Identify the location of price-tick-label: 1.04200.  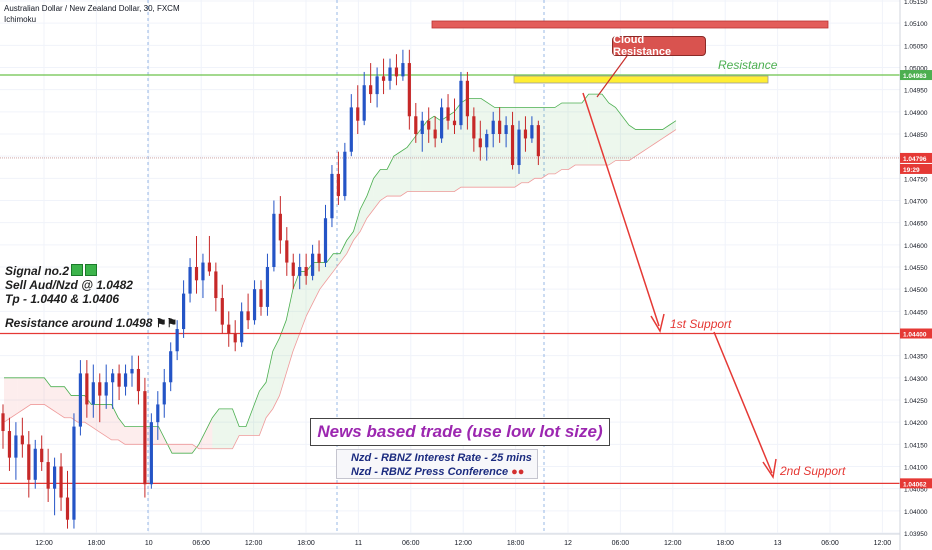
(916, 423).